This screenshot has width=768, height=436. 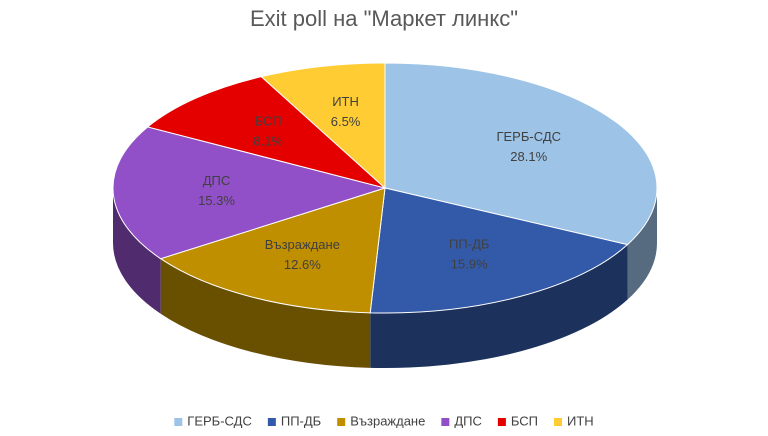 What do you see at coordinates (528, 156) in the screenshot?
I see `slice-value-label: 28.1%` at bounding box center [528, 156].